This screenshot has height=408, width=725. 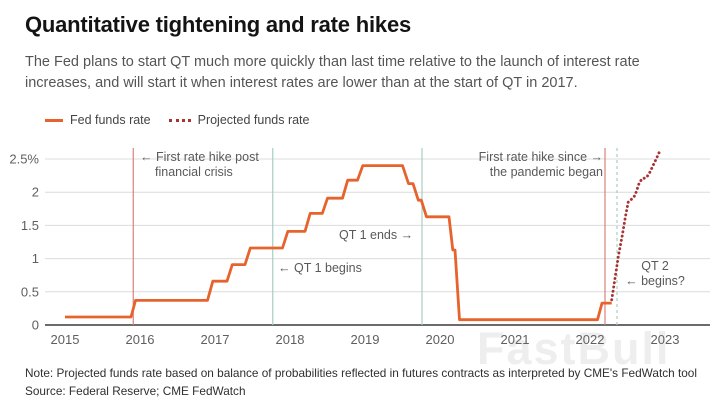 I want to click on legend-item-projected-funds-rate: Projected funds rate, so click(x=239, y=120).